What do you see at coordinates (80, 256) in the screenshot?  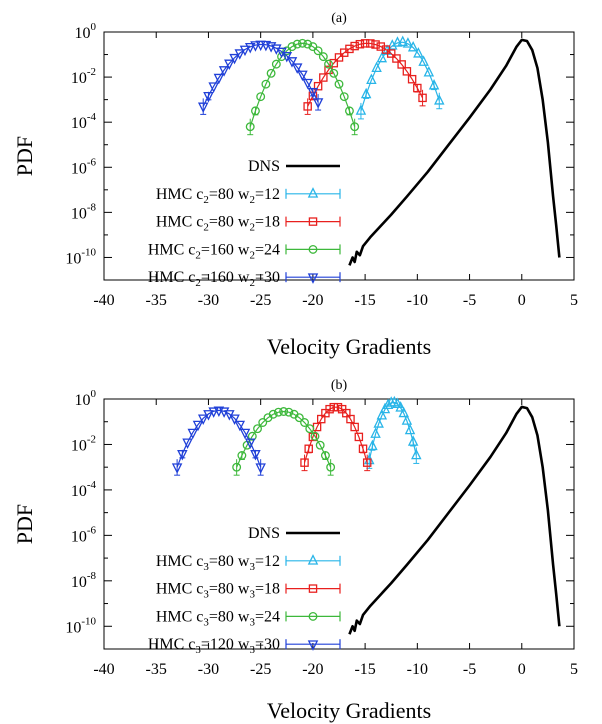 I see `y-tick-label: 10⁻¹⁰` at bounding box center [80, 256].